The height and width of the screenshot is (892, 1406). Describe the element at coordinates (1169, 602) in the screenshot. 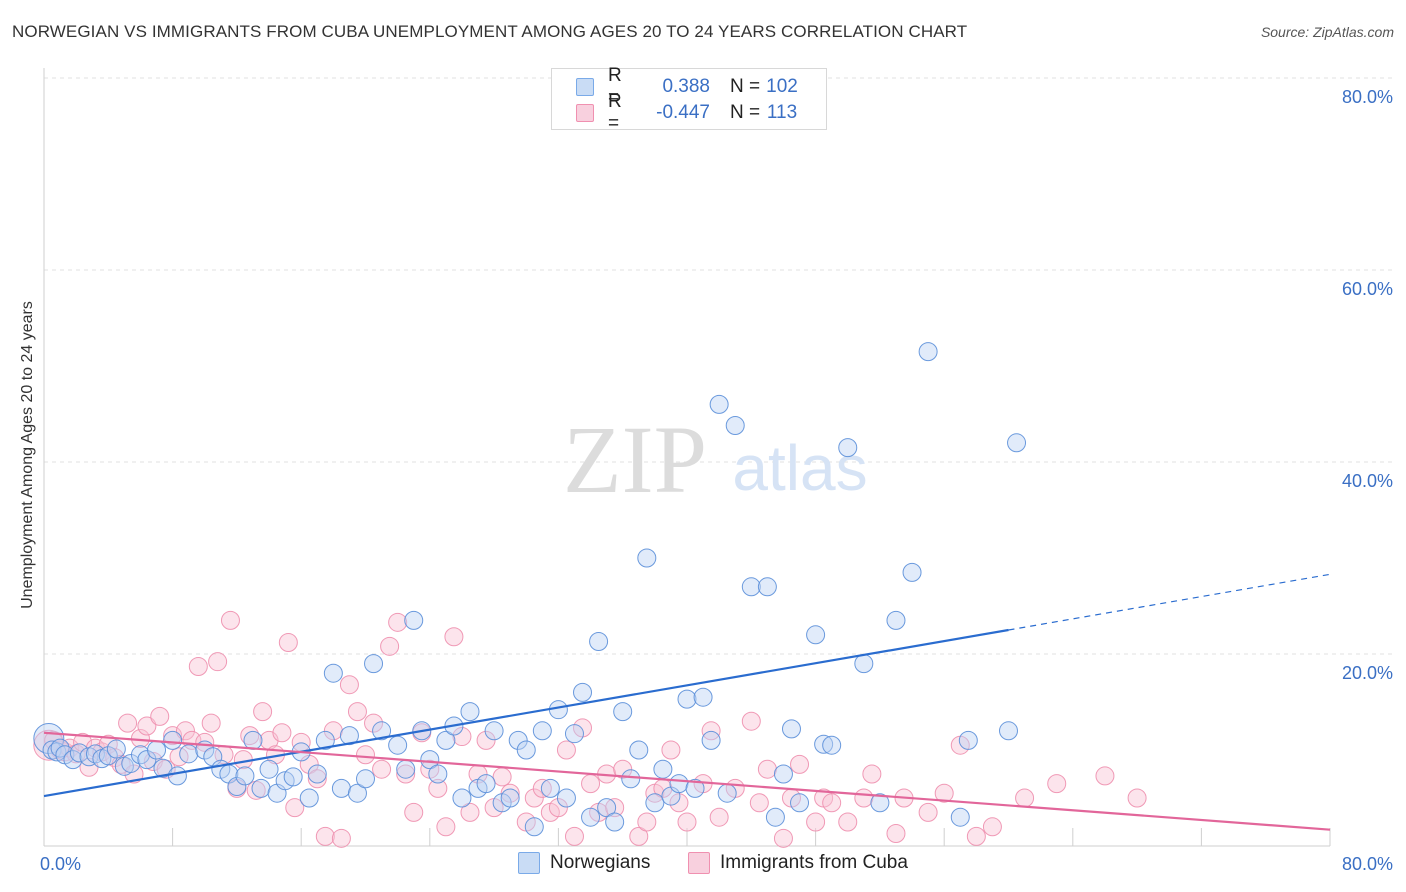

I see `trend-line-norwegians-extension` at that location.